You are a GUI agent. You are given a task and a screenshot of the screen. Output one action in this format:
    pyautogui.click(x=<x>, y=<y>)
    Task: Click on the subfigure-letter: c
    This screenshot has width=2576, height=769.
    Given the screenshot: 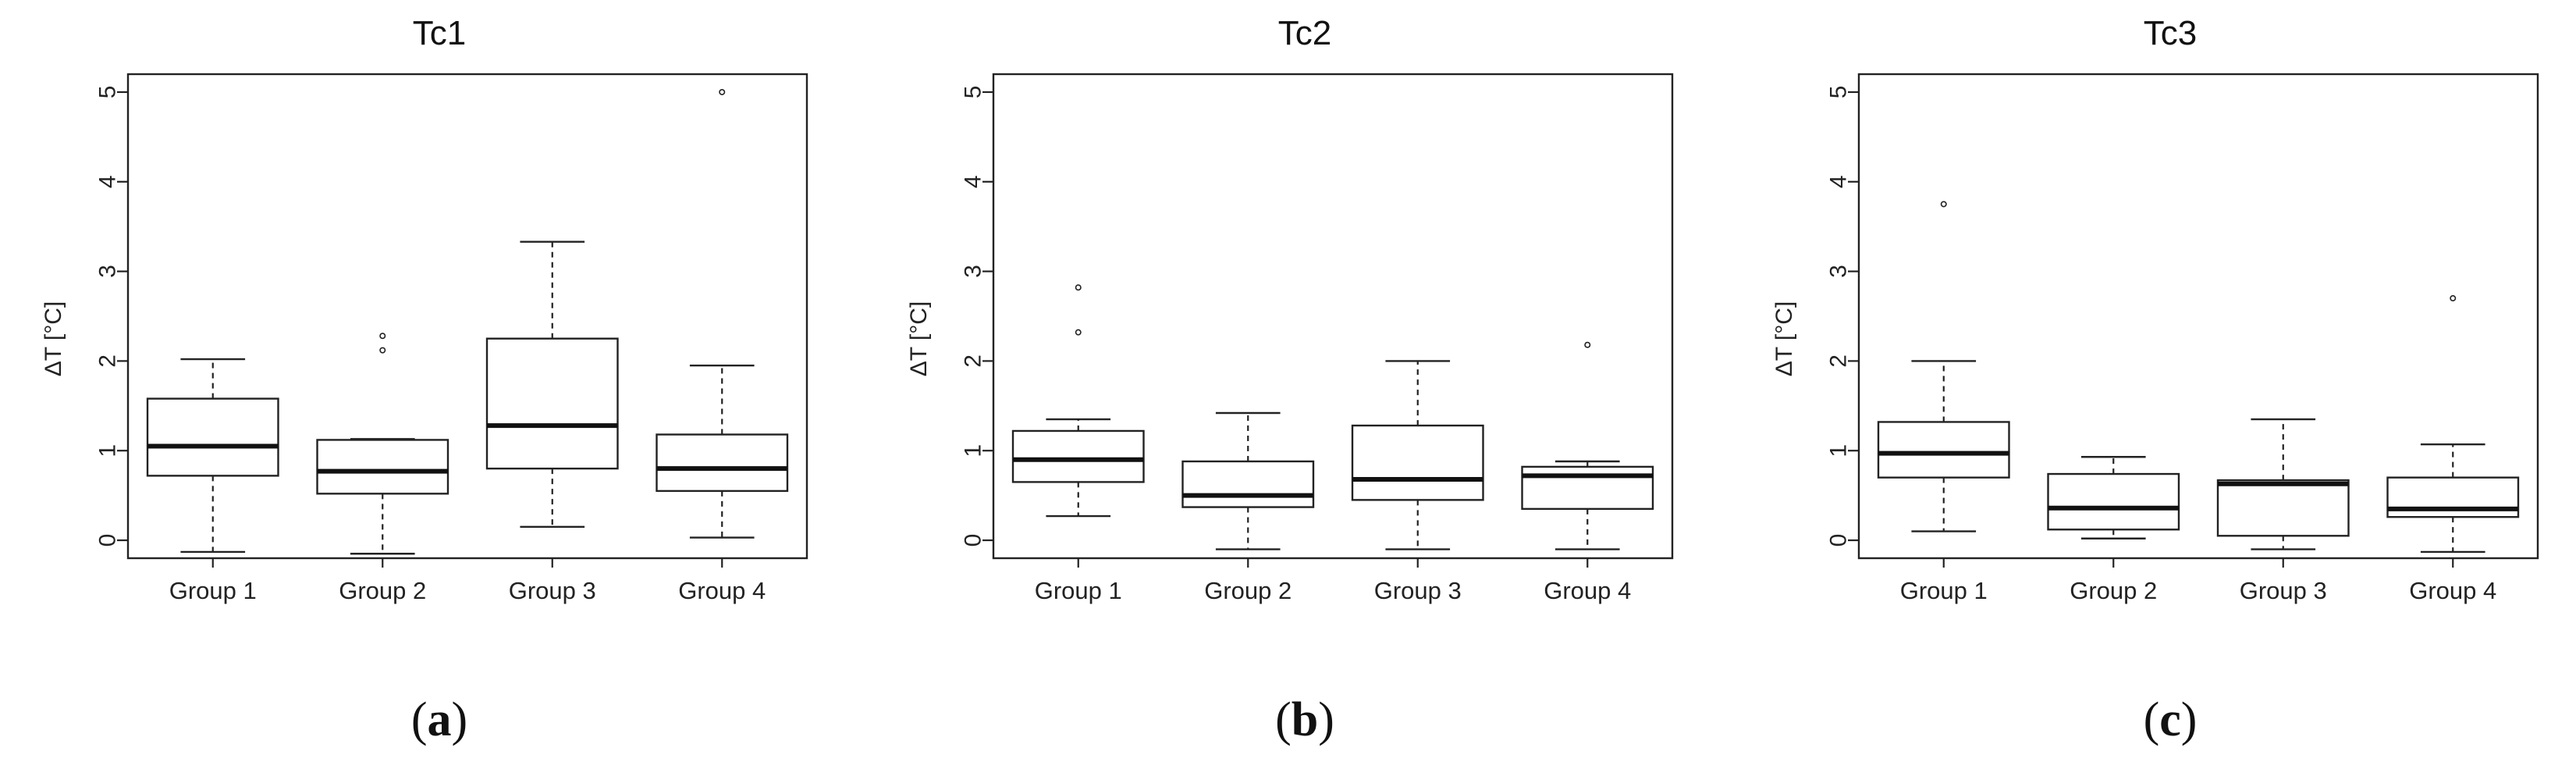 What is the action you would take?
    pyautogui.click(x=2170, y=719)
    